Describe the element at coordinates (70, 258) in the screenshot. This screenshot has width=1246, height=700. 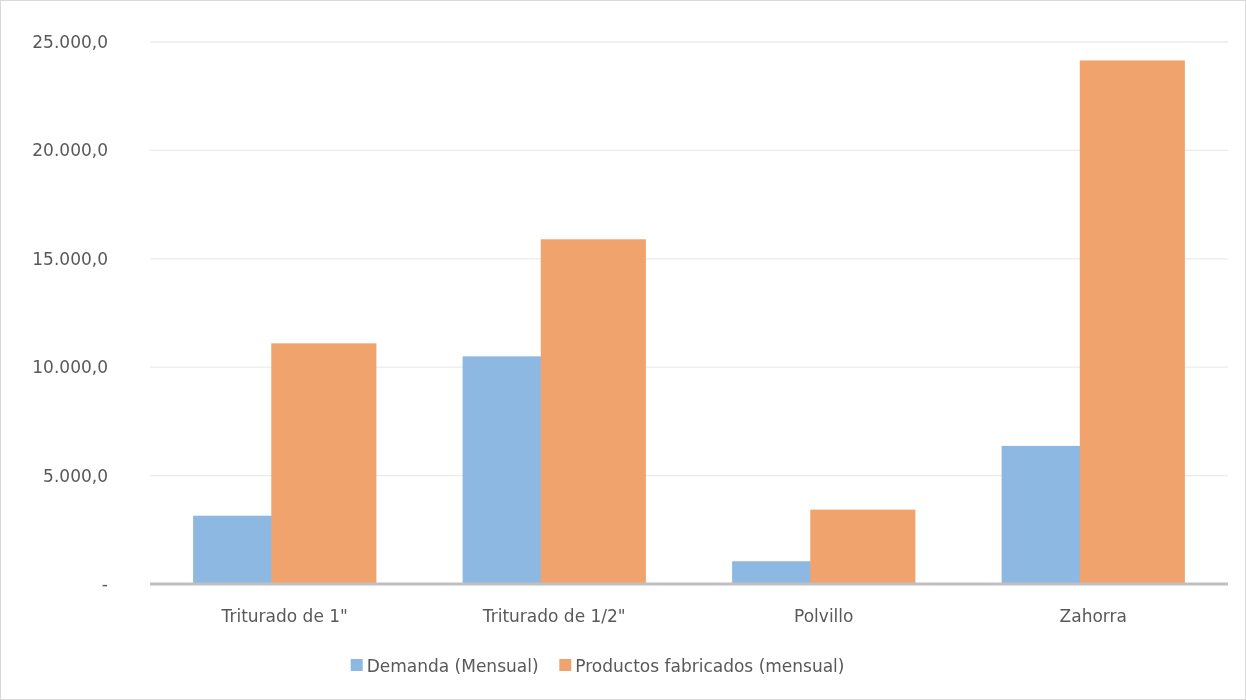
I see `y-tick-label: 15.000,0` at that location.